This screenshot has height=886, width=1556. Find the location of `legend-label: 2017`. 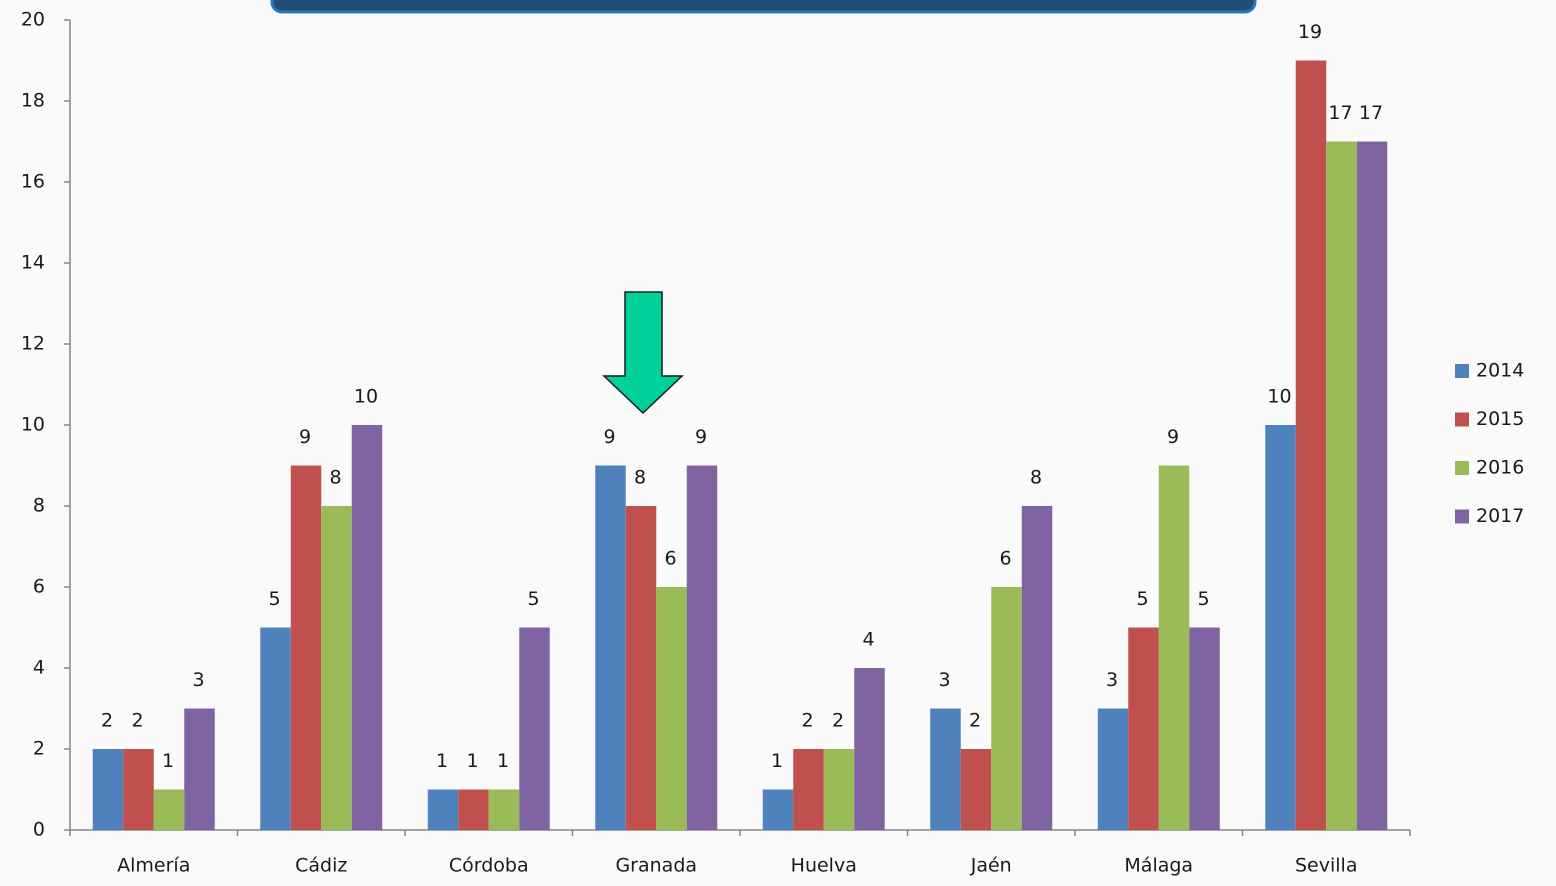

legend-label: 2017 is located at coordinates (1500, 516).